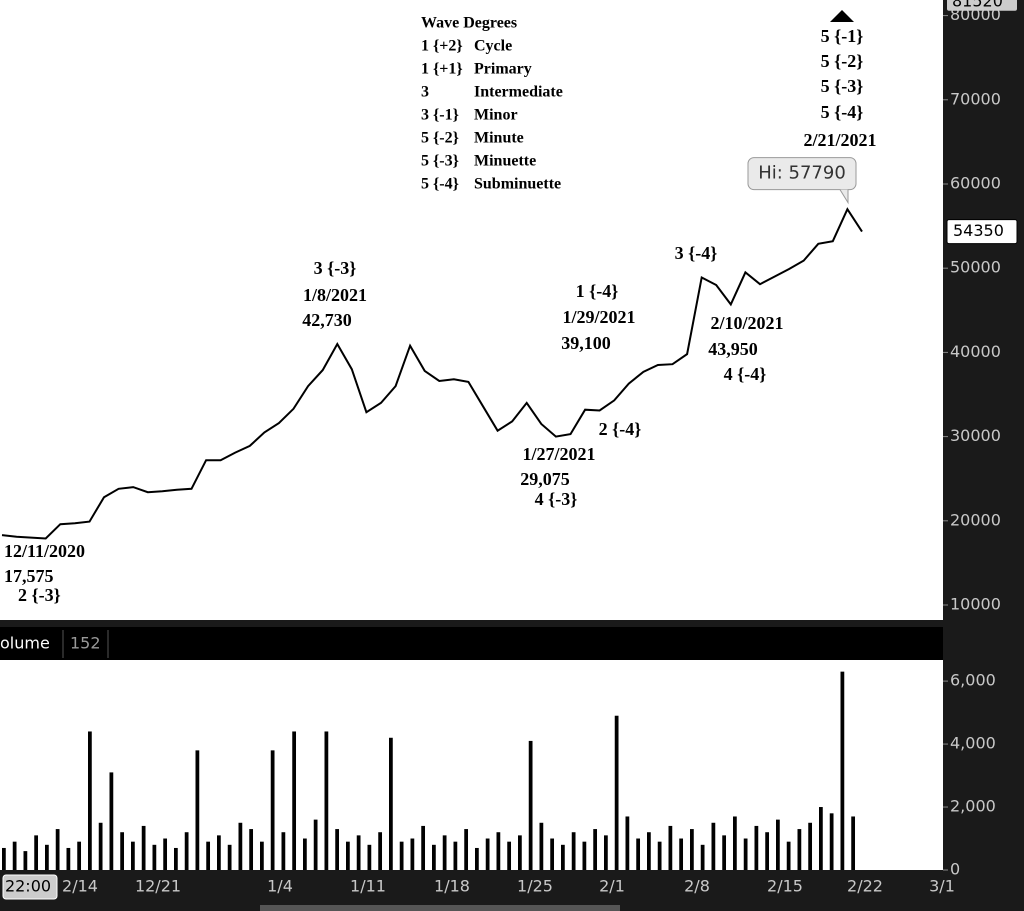 The width and height of the screenshot is (1024, 911). Describe the element at coordinates (503, 69) in the screenshot. I see `legend-name: Primary` at that location.